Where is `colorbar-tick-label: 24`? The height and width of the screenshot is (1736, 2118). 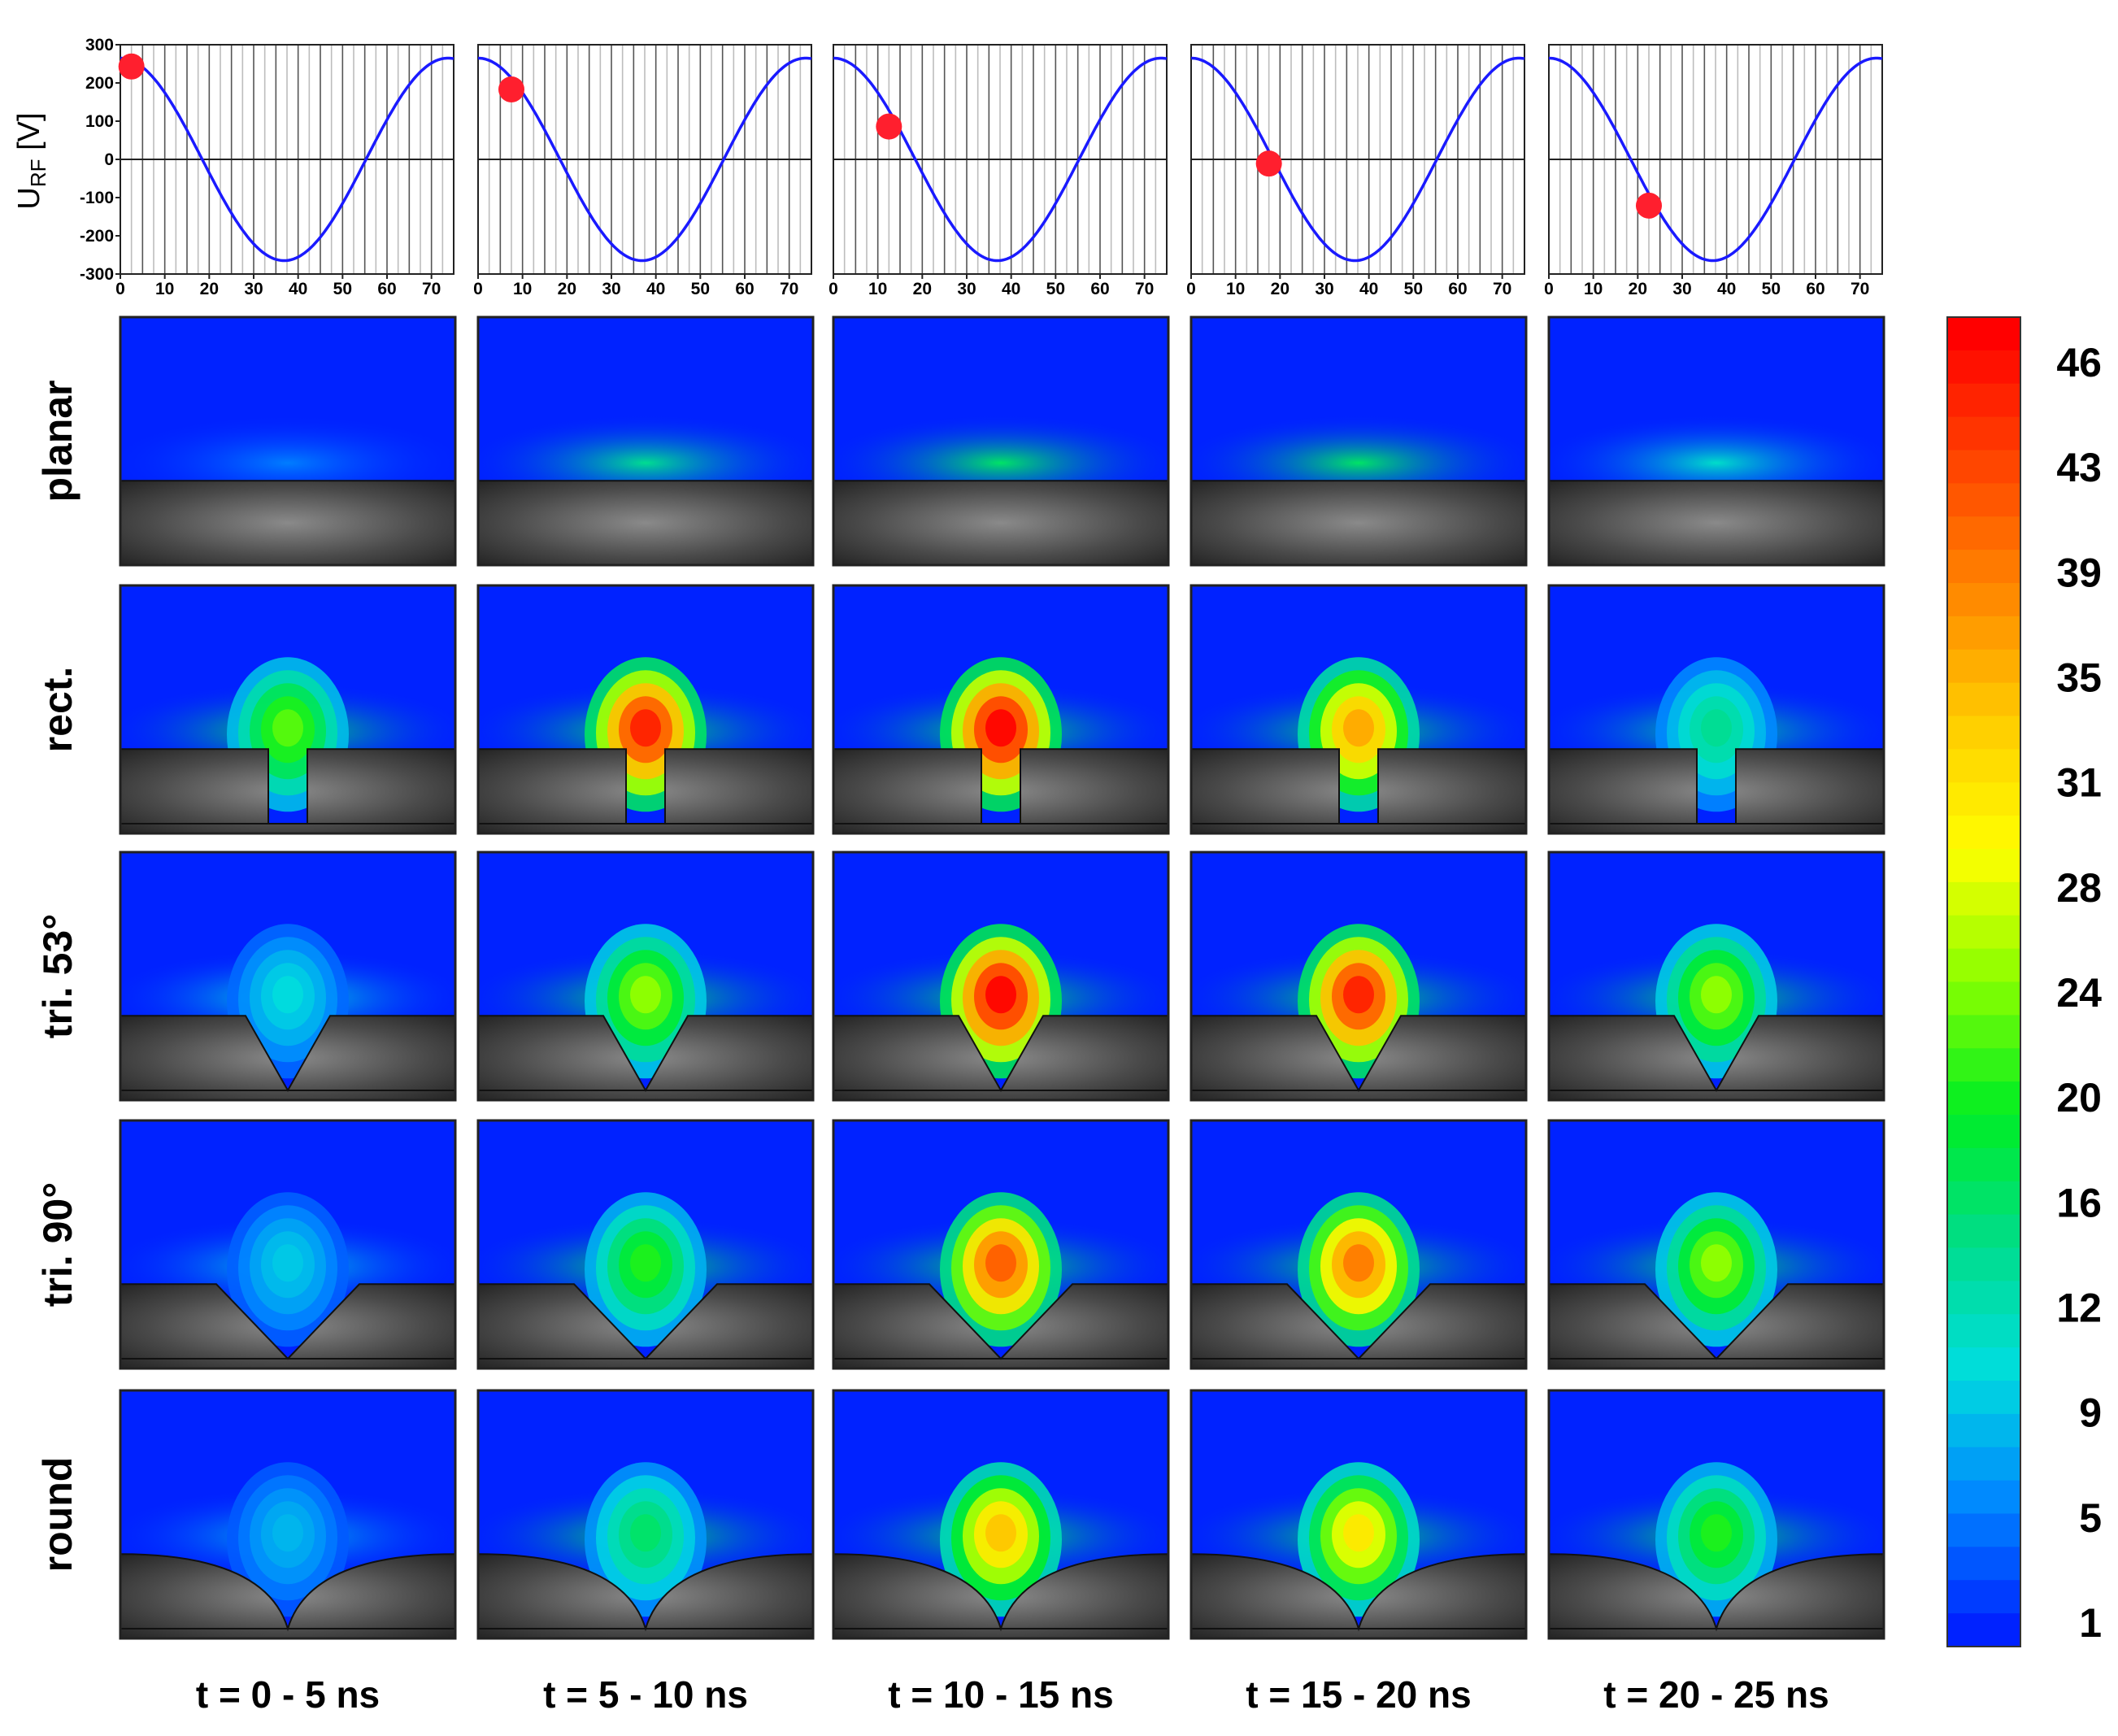 colorbar-tick-label: 24 is located at coordinates (2079, 993).